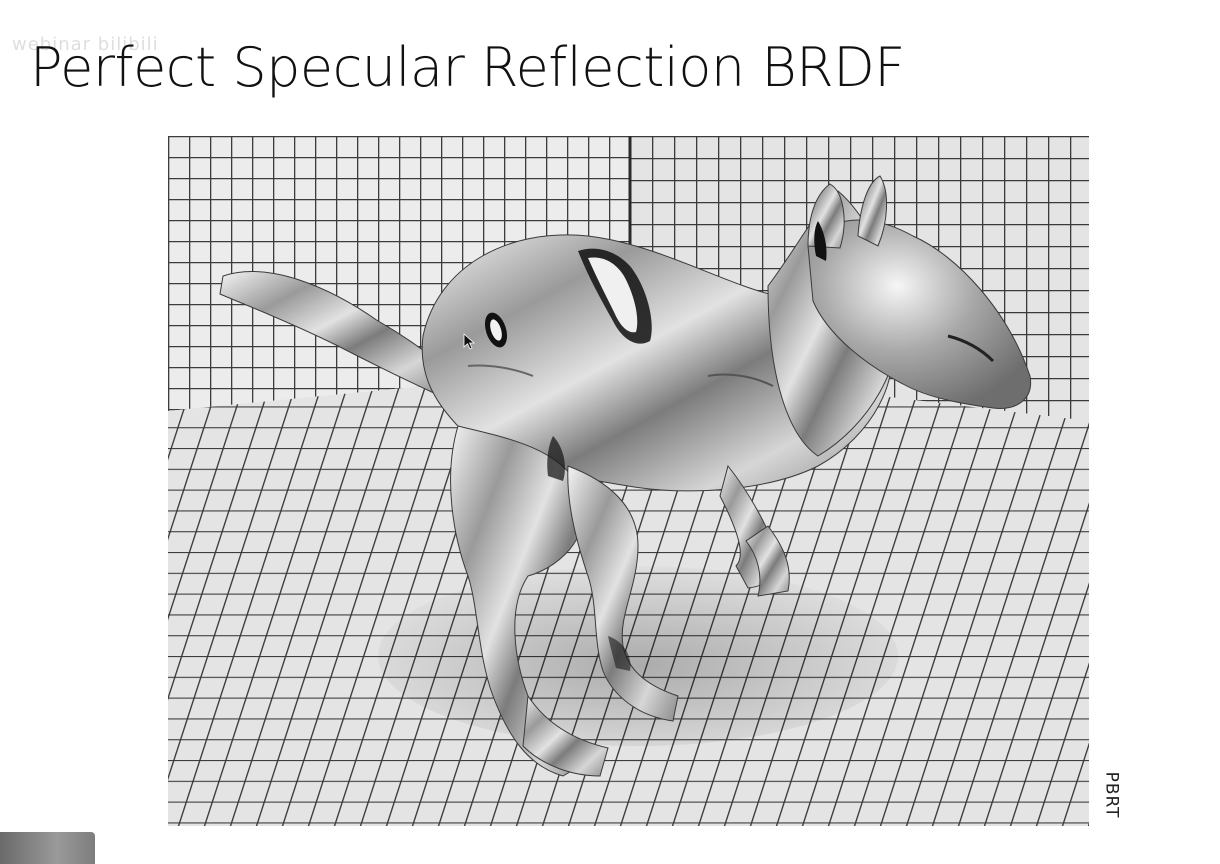 The width and height of the screenshot is (1220, 864). What do you see at coordinates (47, 848) in the screenshot?
I see `presenter-thumbnail` at bounding box center [47, 848].